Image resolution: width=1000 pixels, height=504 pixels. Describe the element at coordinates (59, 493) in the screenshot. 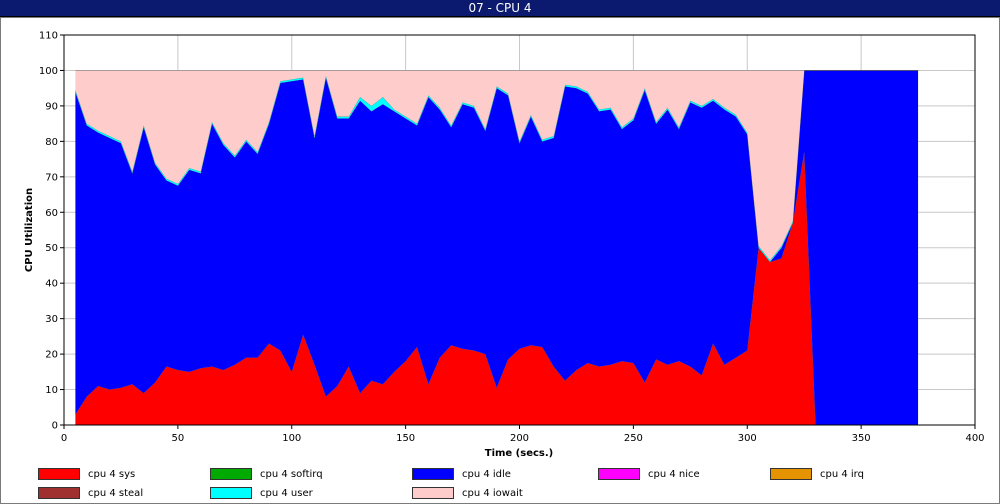

I see `legend-swatch-steal` at that location.